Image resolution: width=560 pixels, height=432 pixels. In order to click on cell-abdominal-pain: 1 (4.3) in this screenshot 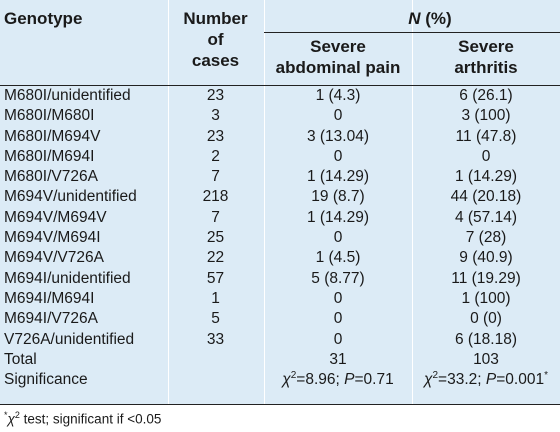, I will do `click(338, 95)`.